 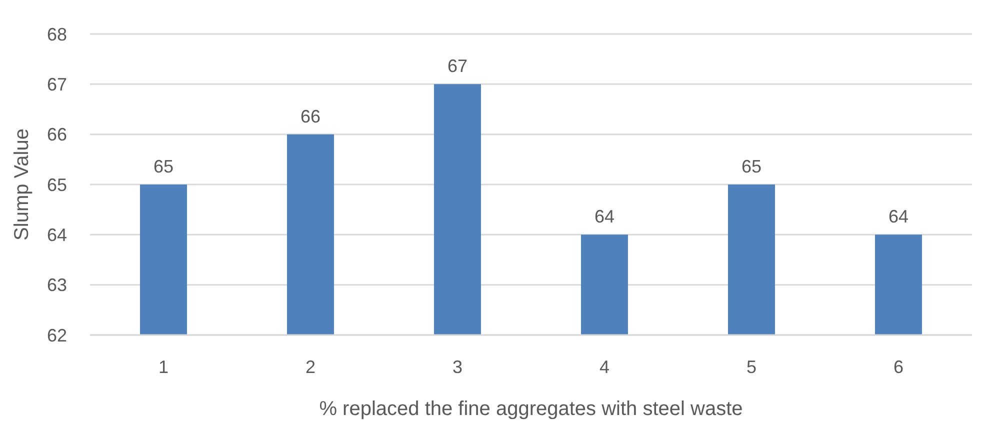 What do you see at coordinates (531, 409) in the screenshot?
I see `x-axis-title: % replaced the fine aggregates with steel waste` at bounding box center [531, 409].